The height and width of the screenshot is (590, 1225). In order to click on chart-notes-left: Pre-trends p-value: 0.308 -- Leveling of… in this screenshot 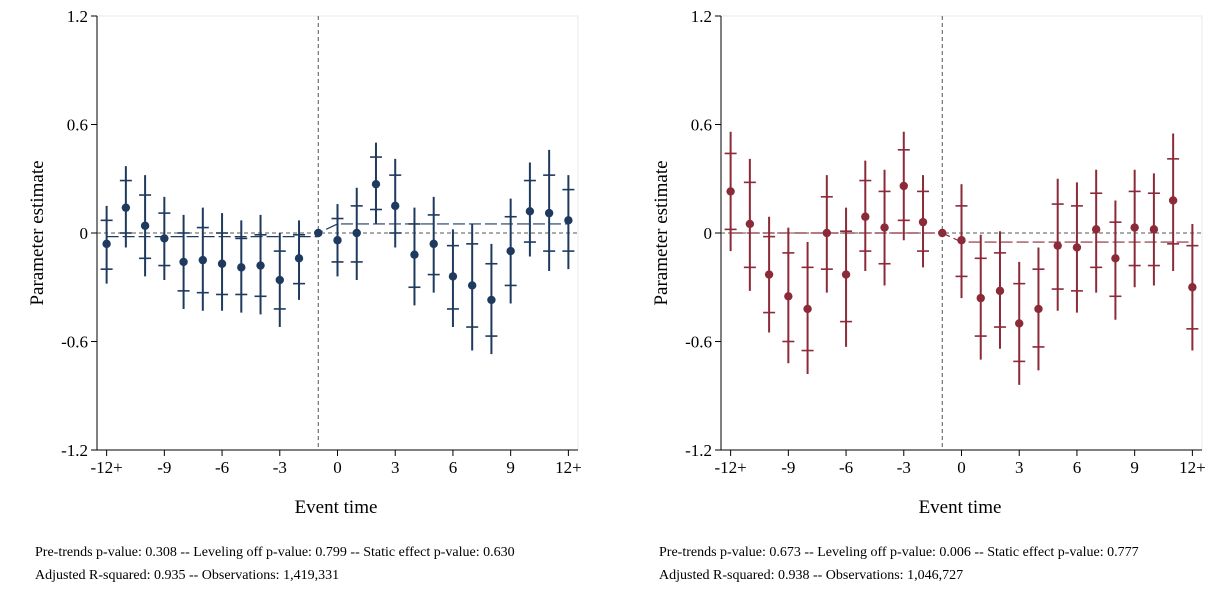, I will do `click(275, 564)`.